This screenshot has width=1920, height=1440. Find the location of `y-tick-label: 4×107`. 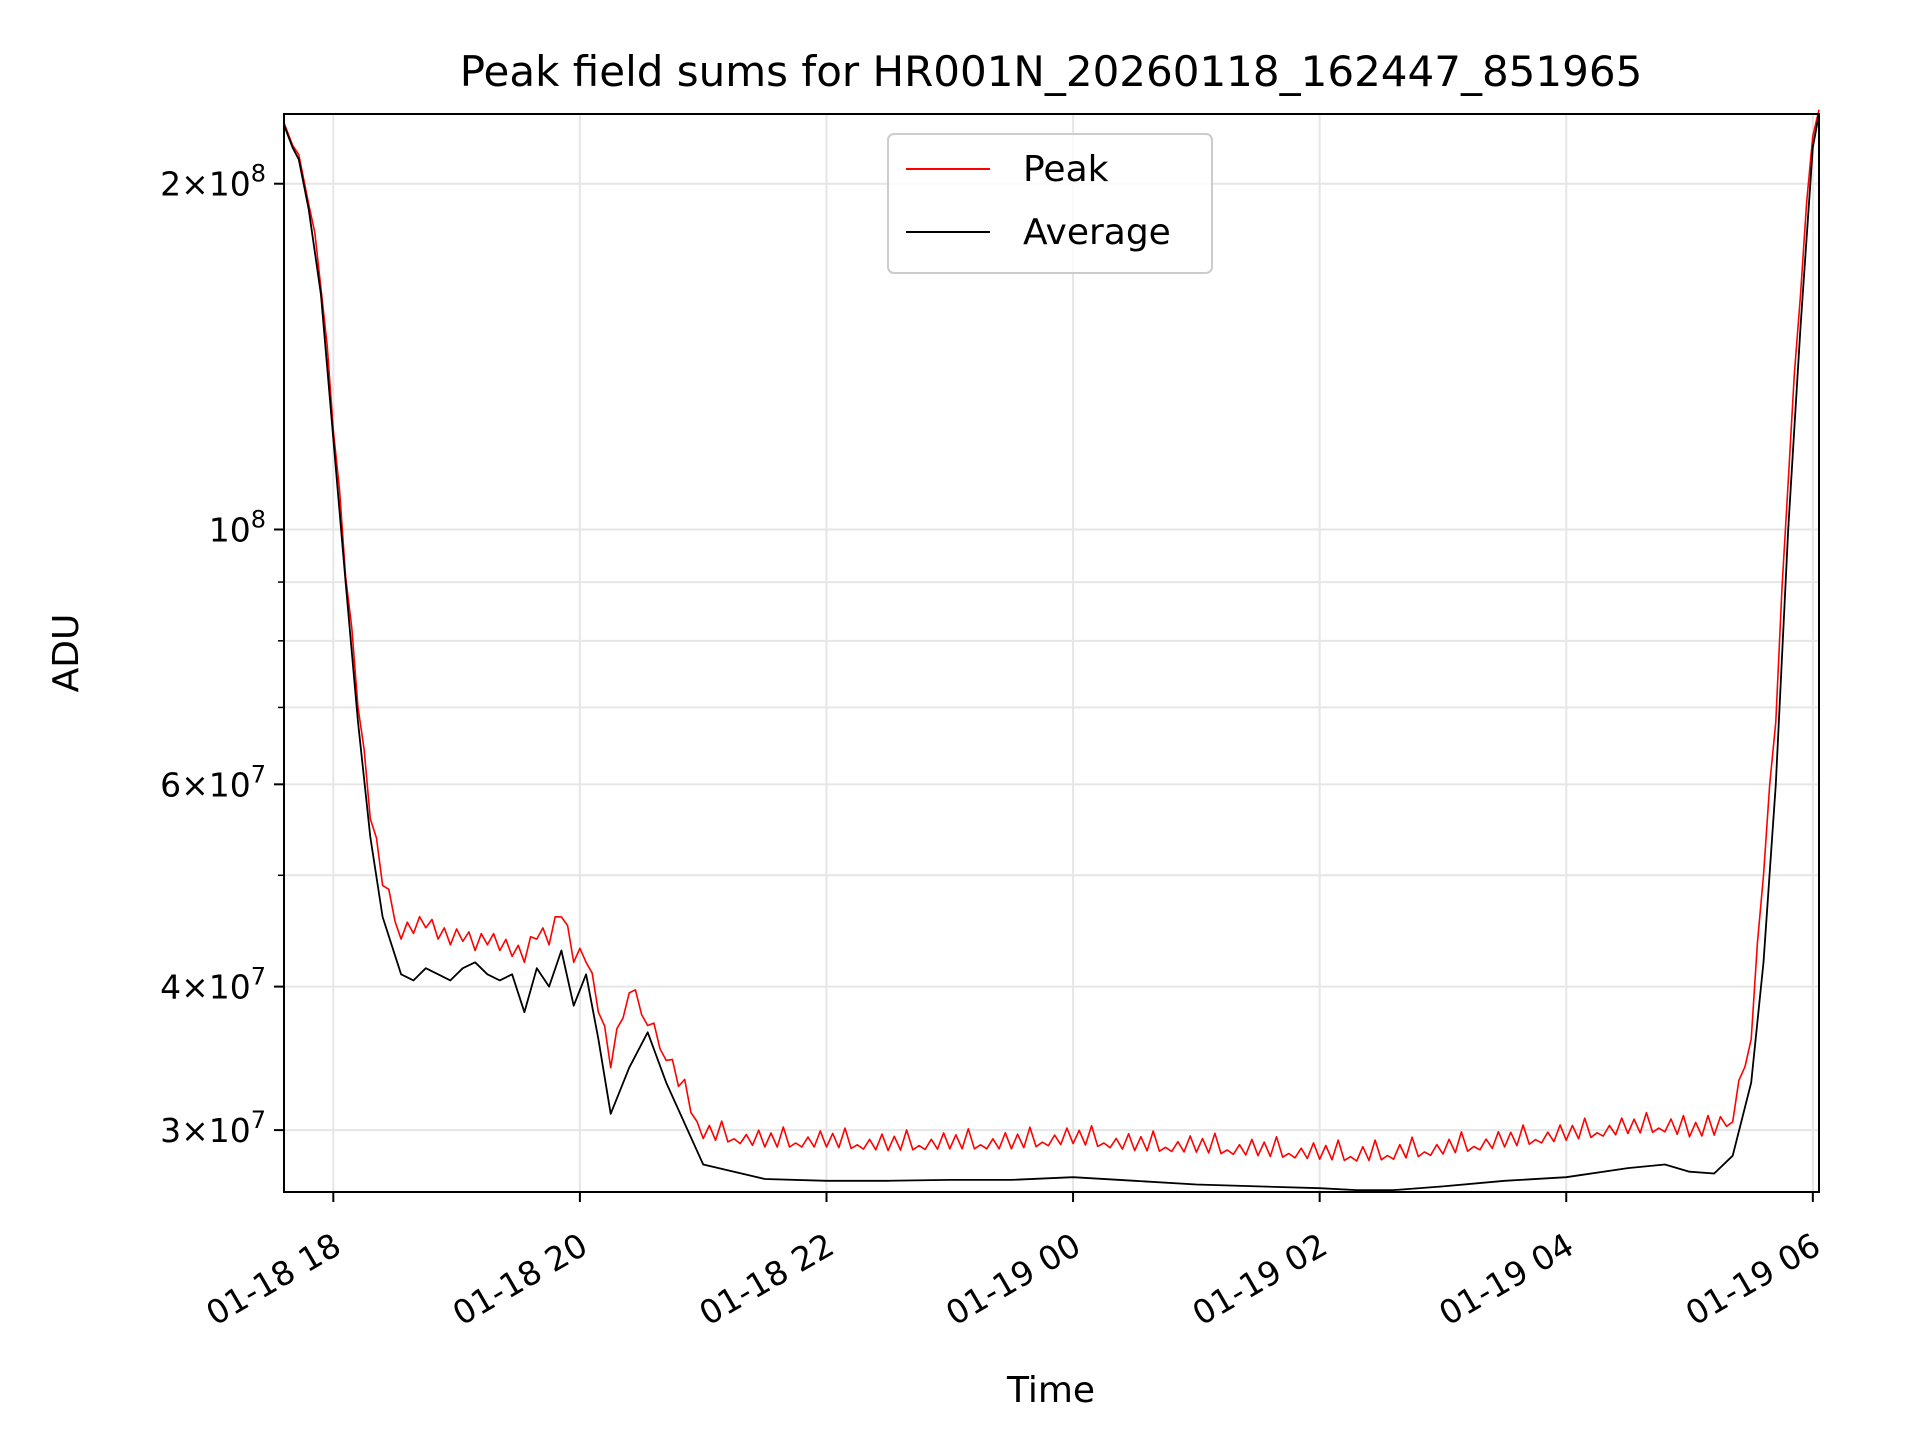

y-tick-label: 4×107 is located at coordinates (213, 985).